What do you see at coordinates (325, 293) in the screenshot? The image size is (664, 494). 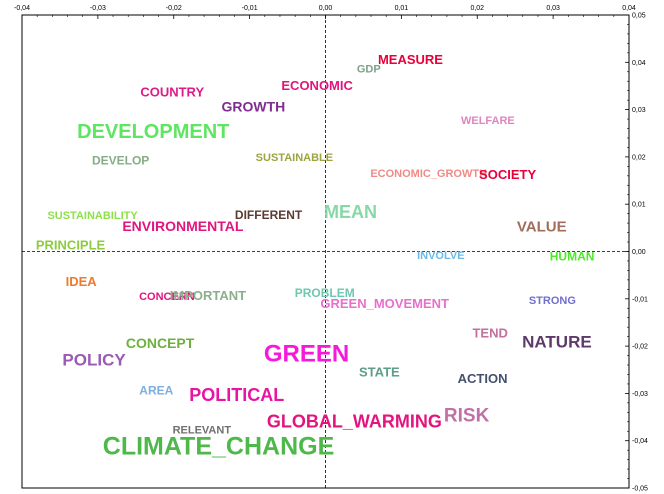 I see `word-label-problem: PROBLEM` at bounding box center [325, 293].